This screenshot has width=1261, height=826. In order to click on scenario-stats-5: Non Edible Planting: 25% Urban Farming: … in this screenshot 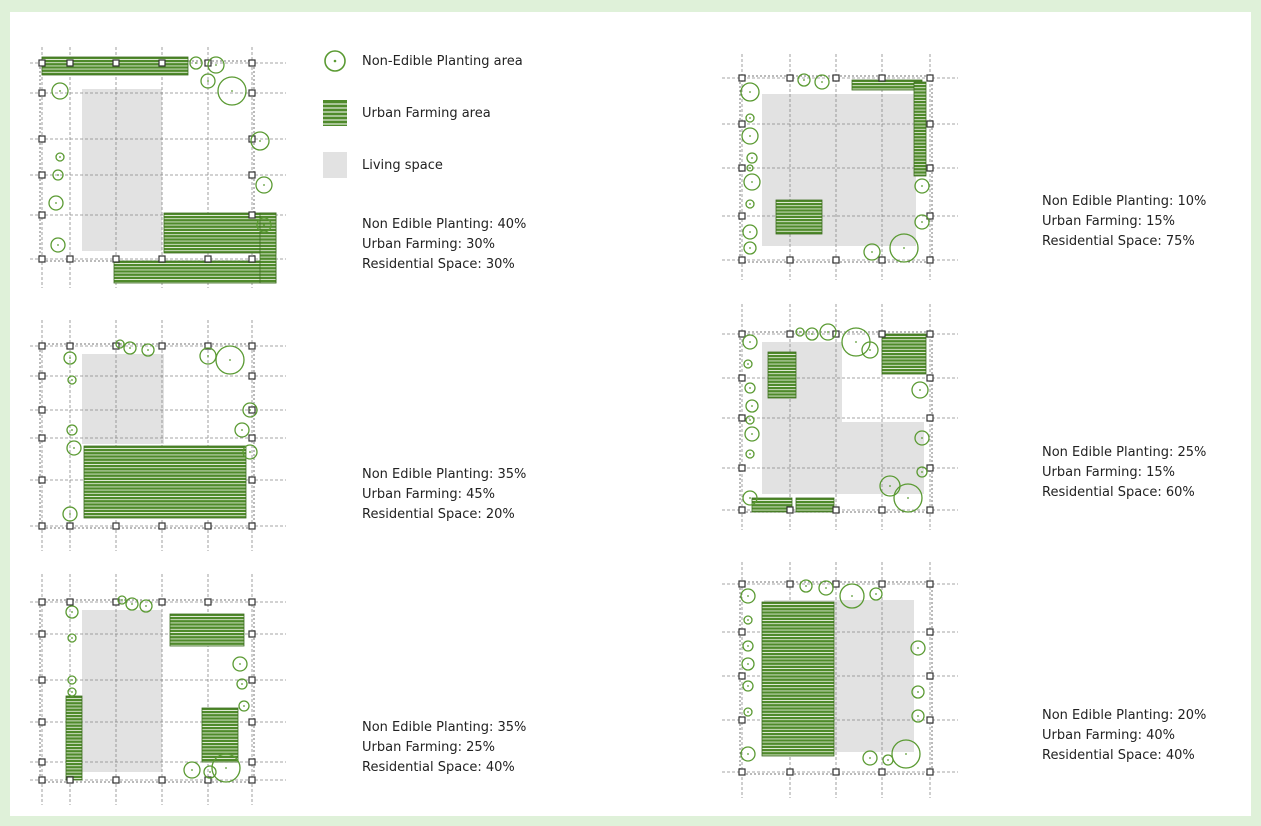, I will do `click(1124, 473)`.